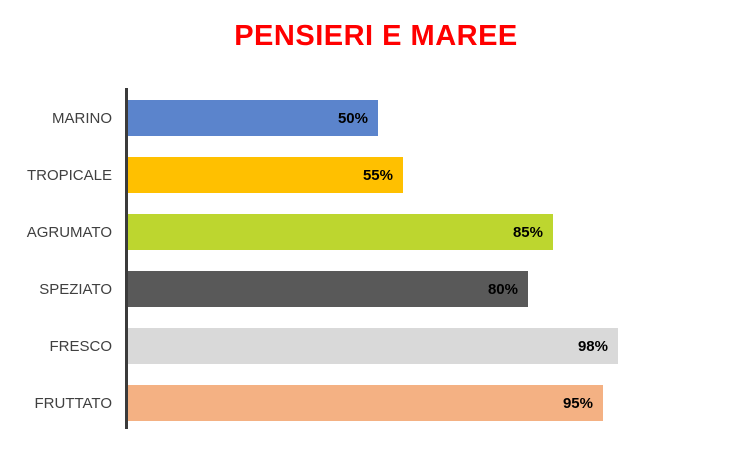 The height and width of the screenshot is (452, 752). Describe the element at coordinates (365, 403) in the screenshot. I see `bar: 95%` at that location.